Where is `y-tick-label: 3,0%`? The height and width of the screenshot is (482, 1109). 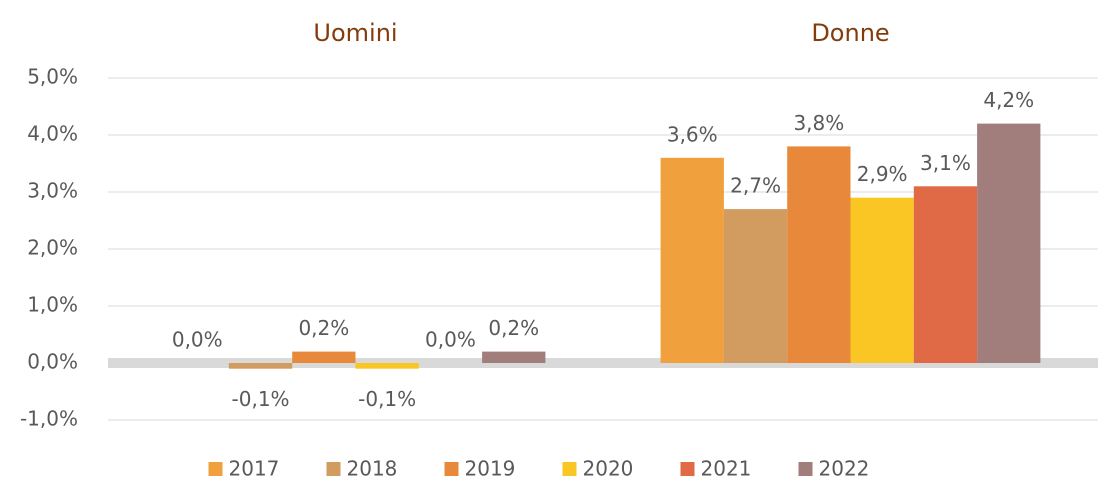
y-tick-label: 3,0% is located at coordinates (52, 191).